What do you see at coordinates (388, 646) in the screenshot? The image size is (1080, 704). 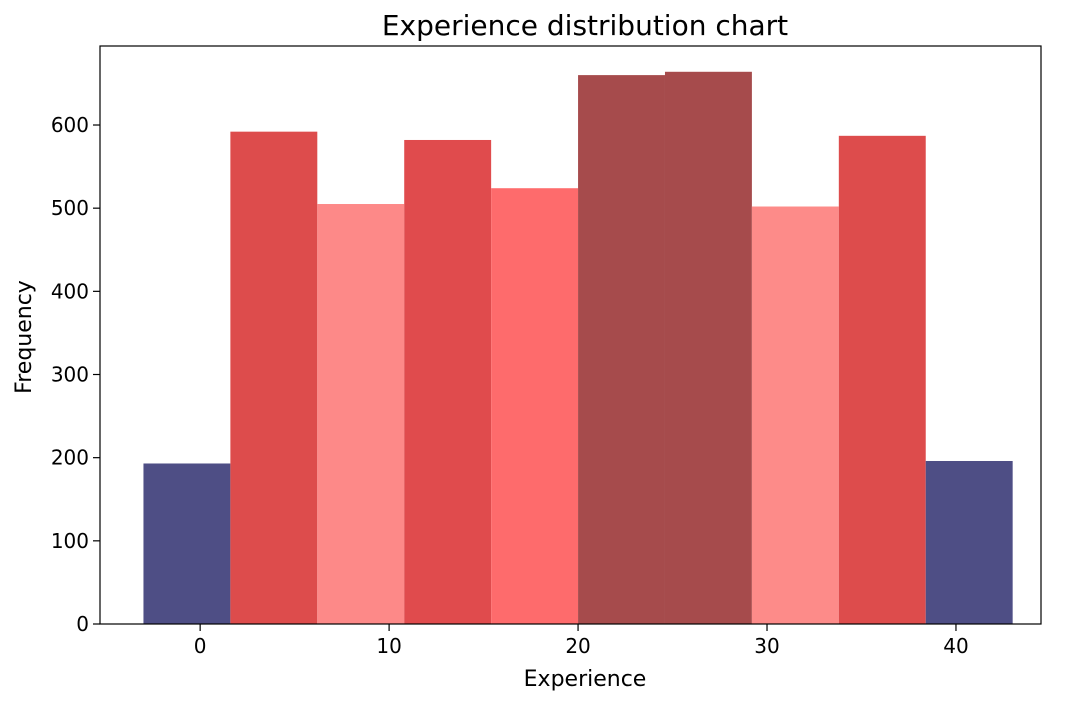 I see `x-tick-label-1: 10` at bounding box center [388, 646].